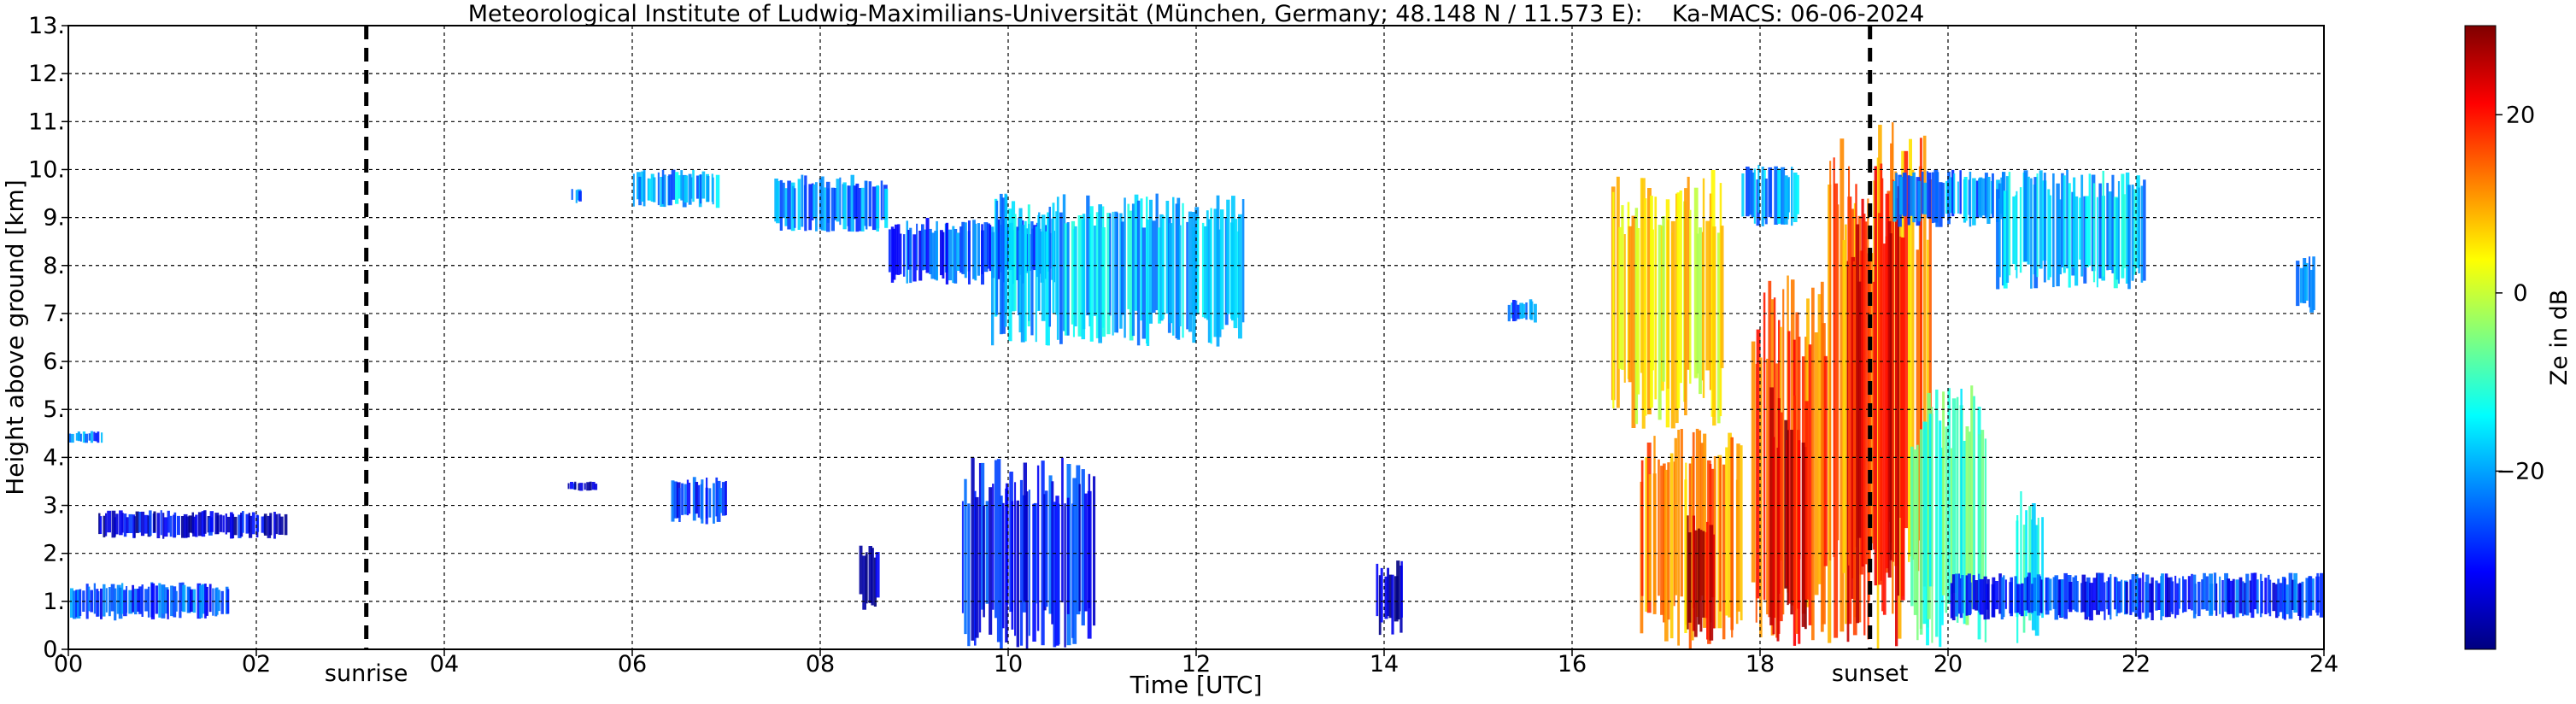 This screenshot has height=704, width=2576. What do you see at coordinates (820, 664) in the screenshot?
I see `x-tick-label: 08` at bounding box center [820, 664].